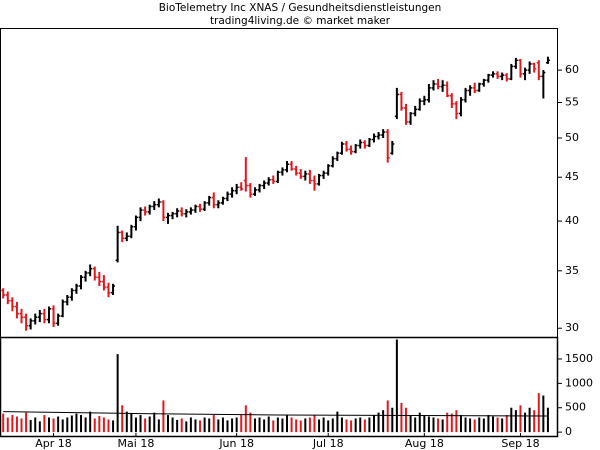  Describe the element at coordinates (568, 431) in the screenshot. I see `y2-tick-label: 0` at that location.